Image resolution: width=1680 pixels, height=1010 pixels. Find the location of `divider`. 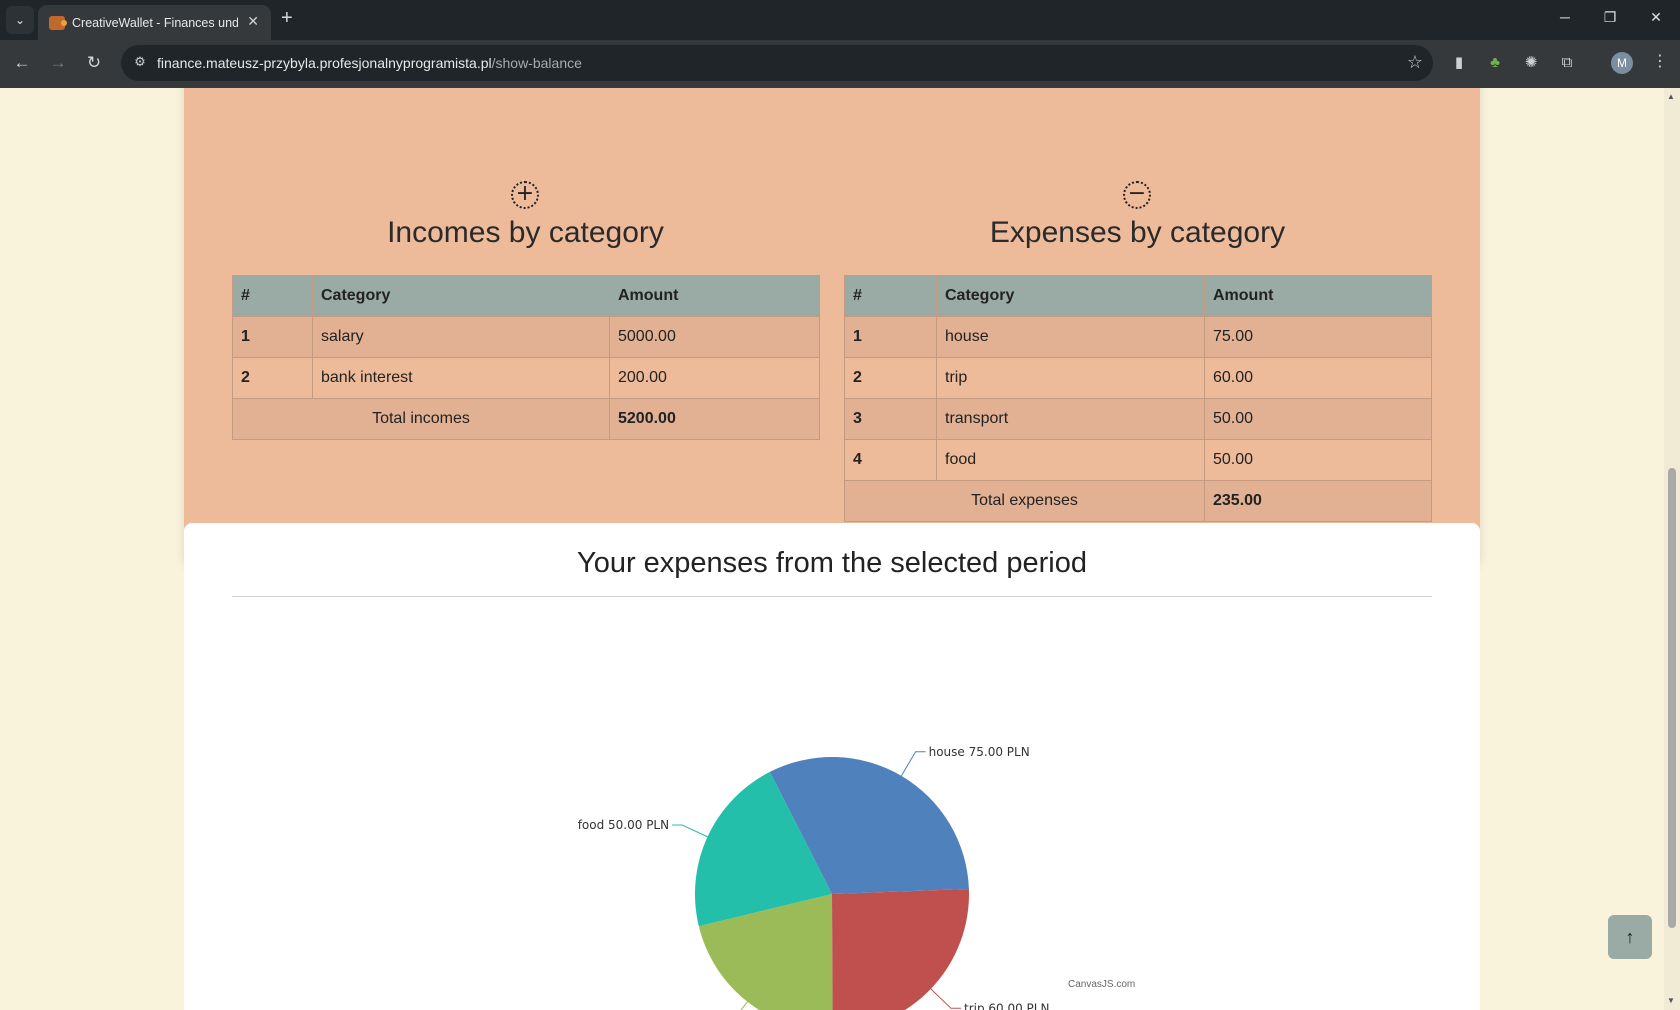

divider is located at coordinates (832, 596).